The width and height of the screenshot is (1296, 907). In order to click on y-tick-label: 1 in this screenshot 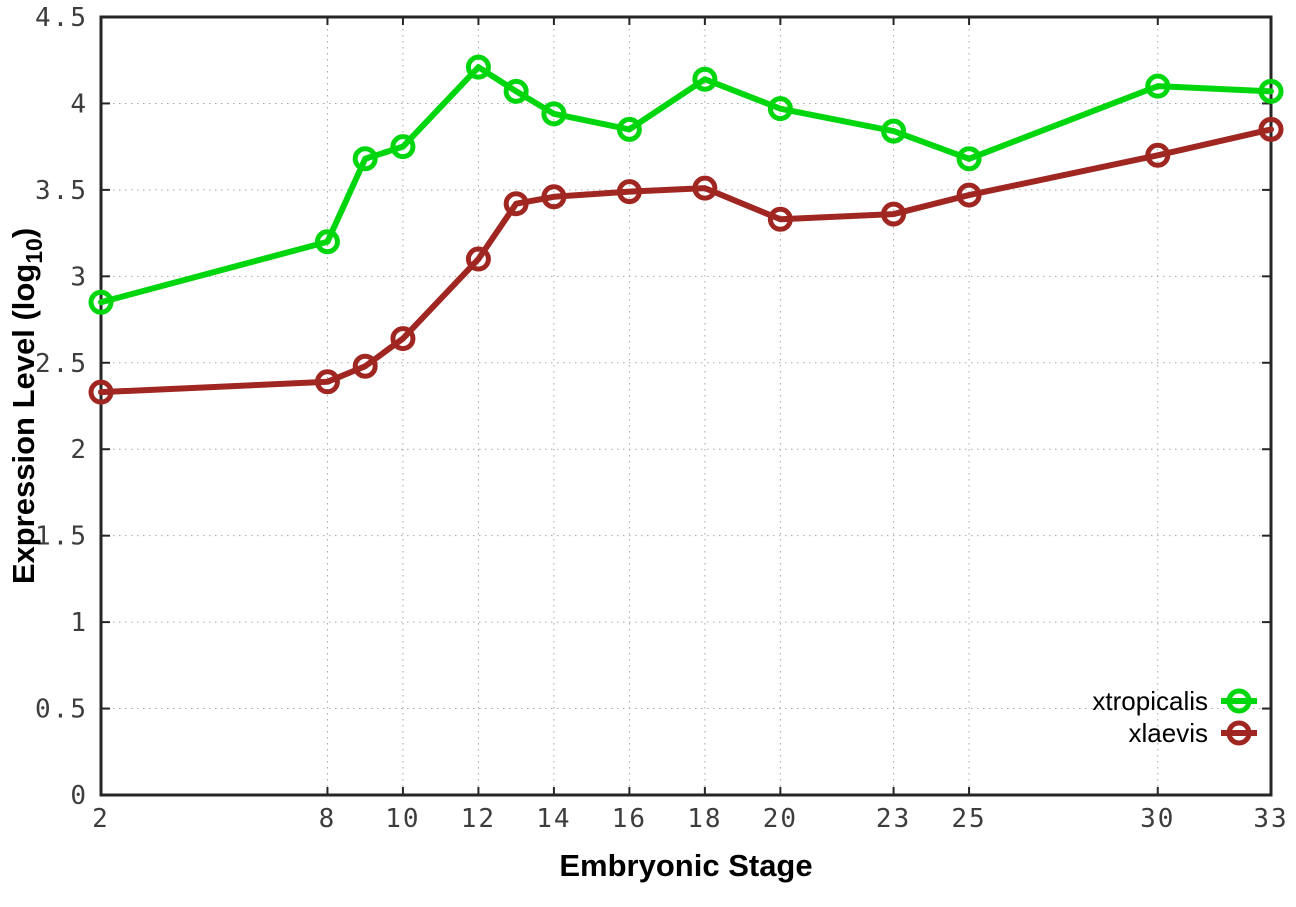, I will do `click(79, 623)`.